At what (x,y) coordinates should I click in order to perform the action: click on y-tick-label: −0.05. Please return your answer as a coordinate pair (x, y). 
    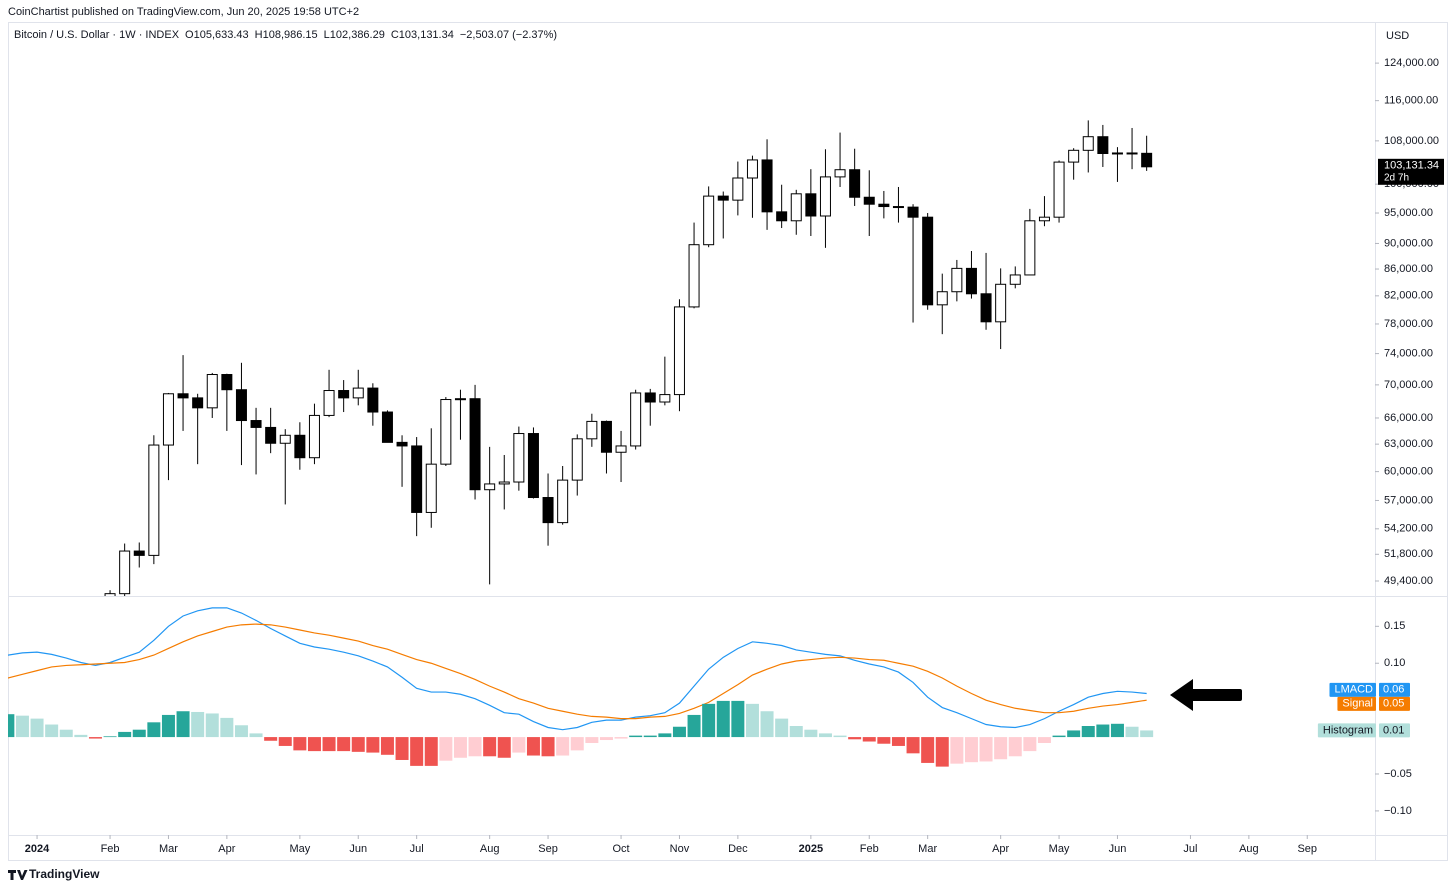
    Looking at the image, I should click on (1398, 774).